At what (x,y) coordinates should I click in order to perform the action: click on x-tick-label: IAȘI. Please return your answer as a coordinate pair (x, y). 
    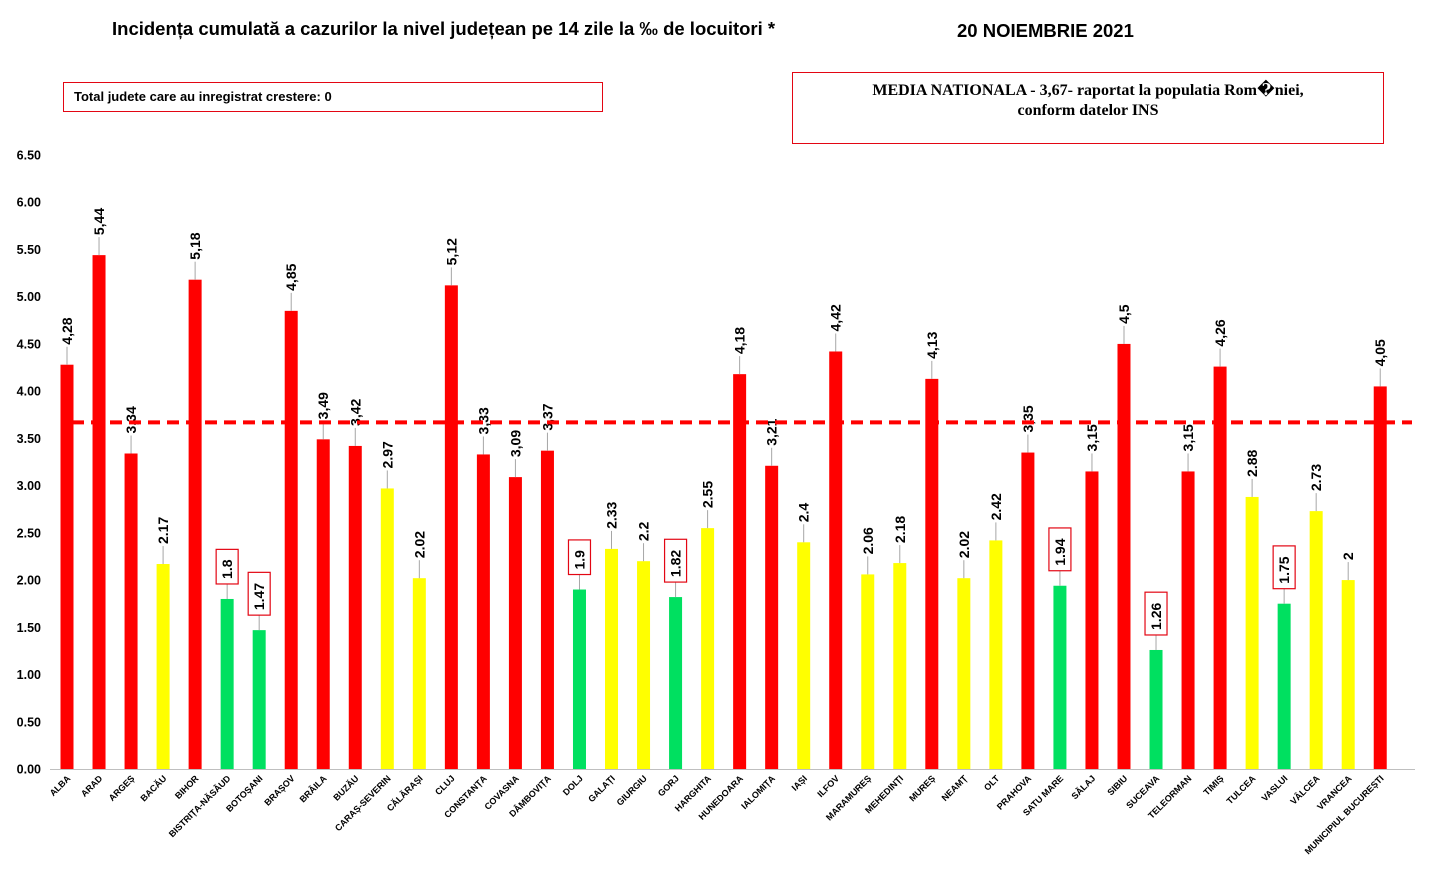
    Looking at the image, I should click on (799, 782).